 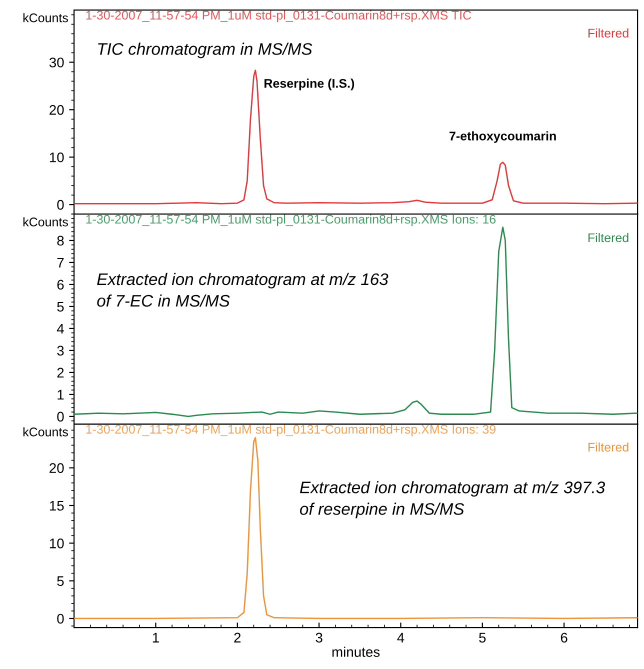 I want to click on x-tick-label: 1, so click(x=155, y=637).